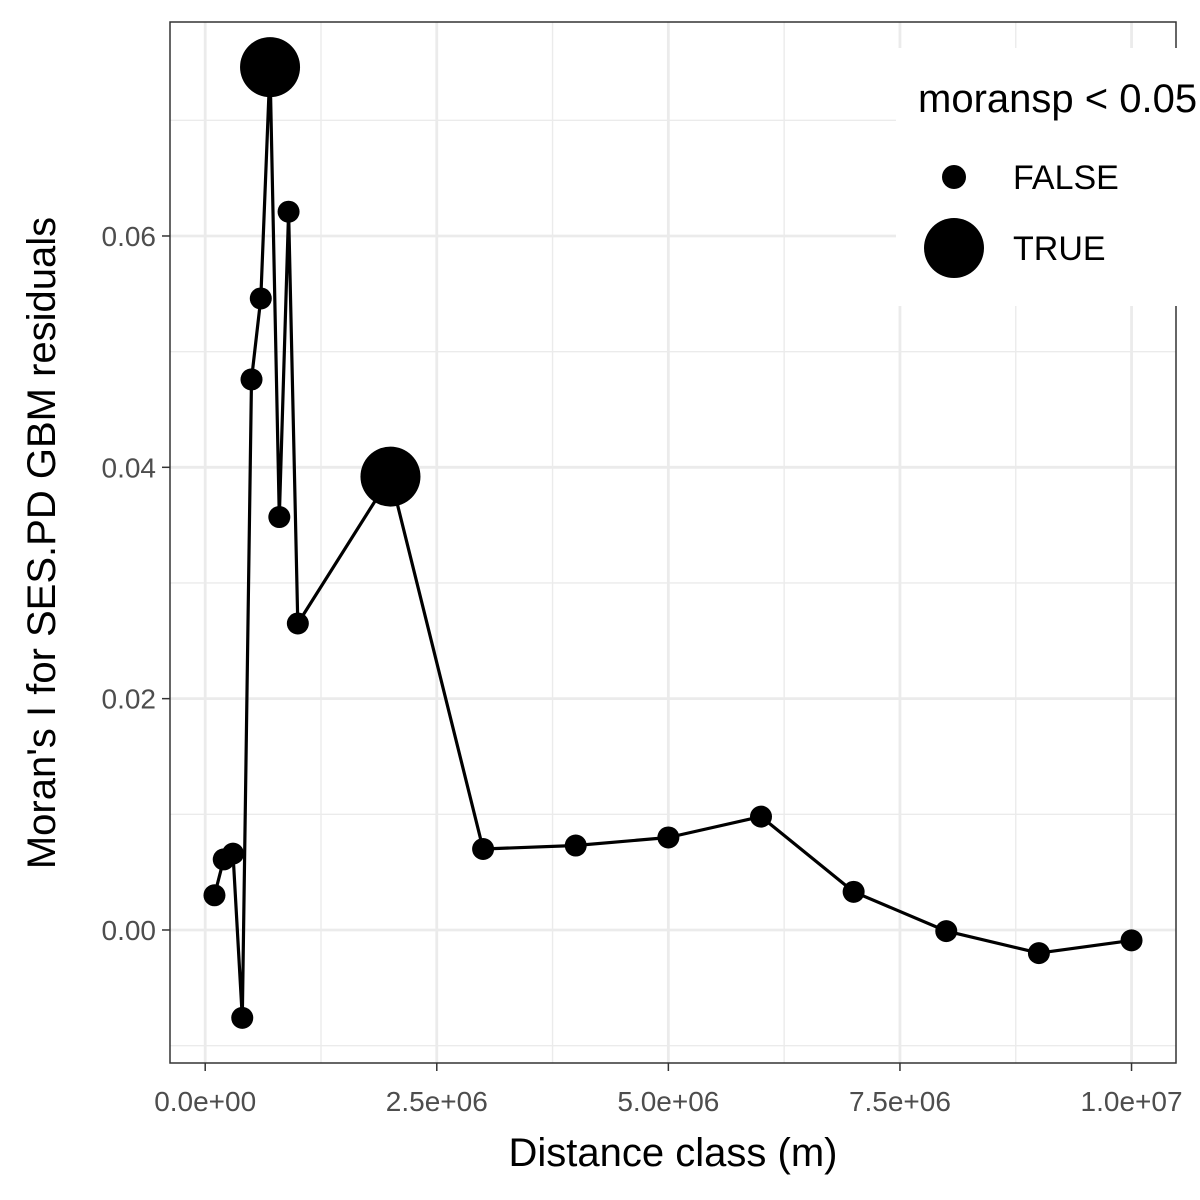 This screenshot has width=1200, height=1200. I want to click on x-axis: 0.0e+00 2.5e+06 5.0e+06 7.5e+06 1.0e+07, so click(668, 1090).